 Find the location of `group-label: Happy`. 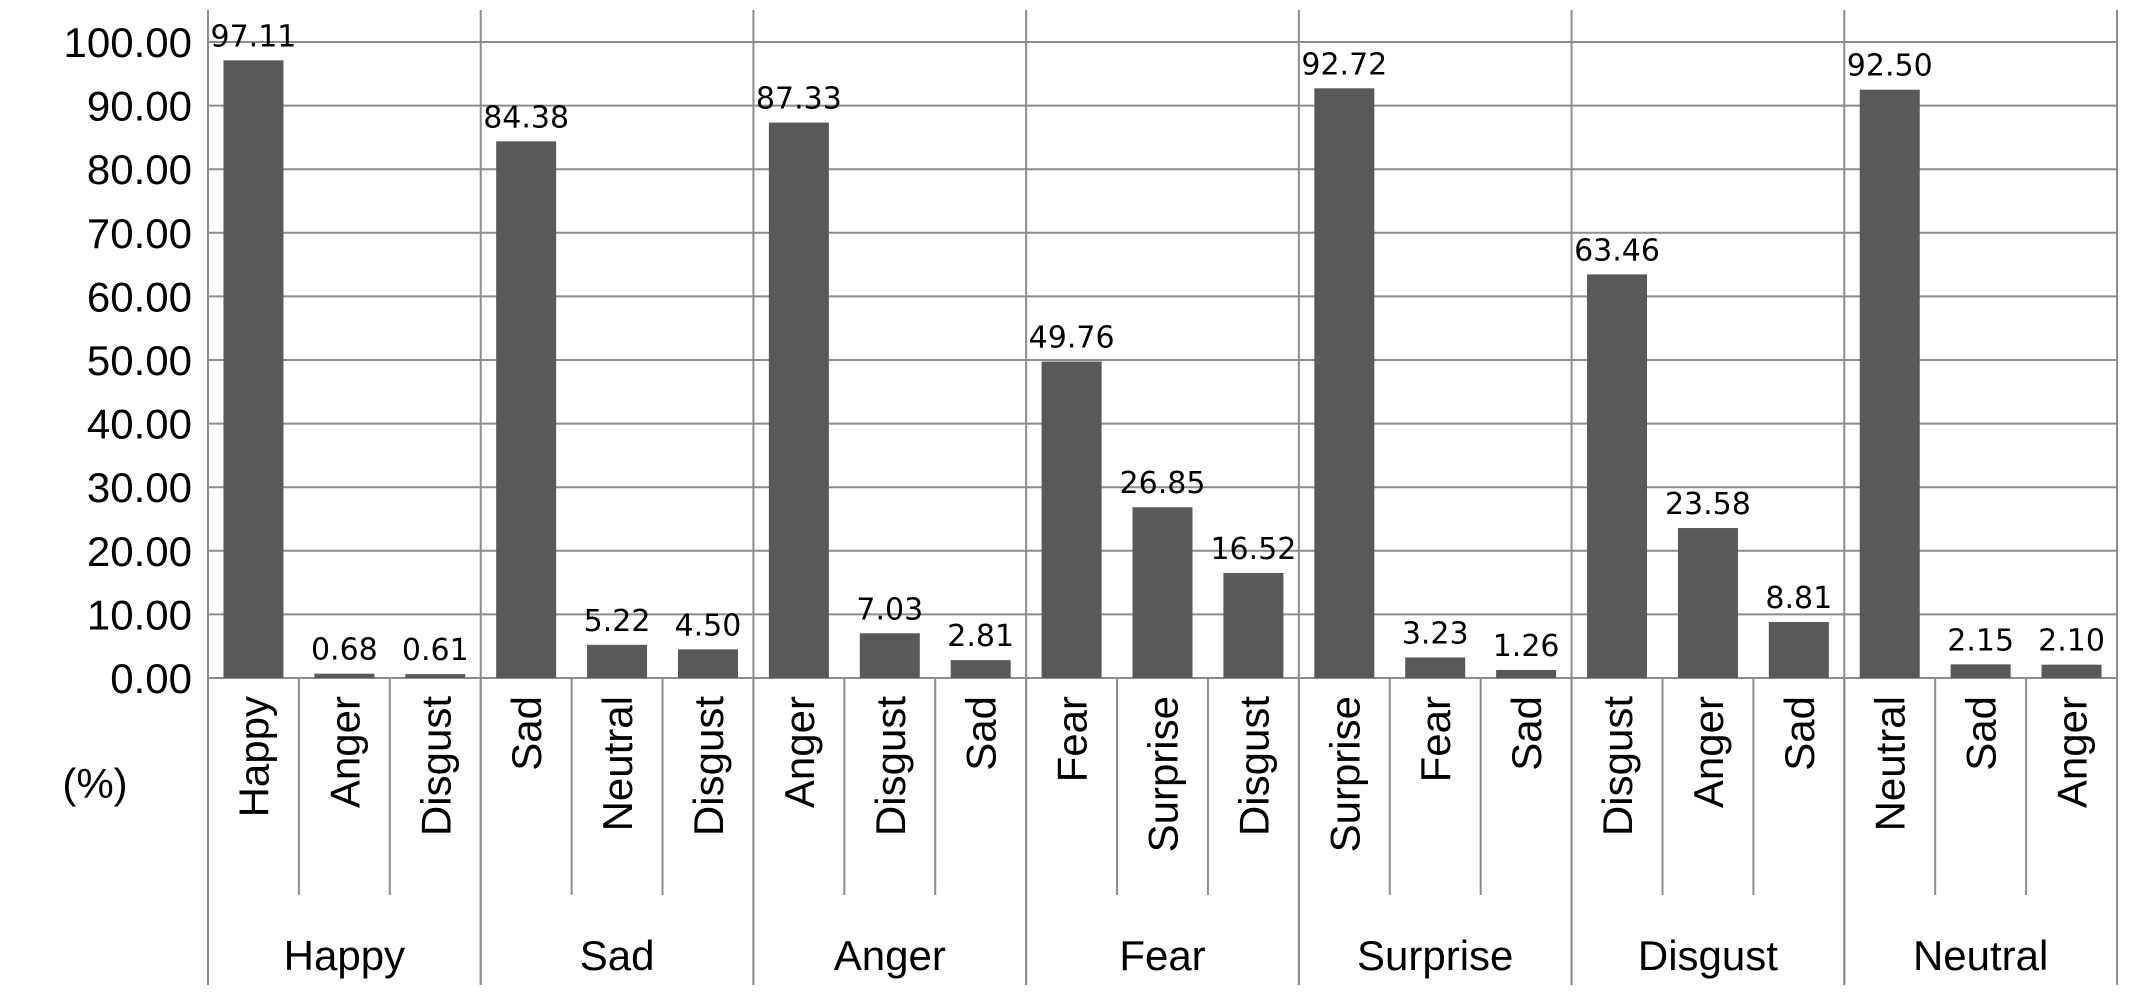

group-label: Happy is located at coordinates (344, 955).